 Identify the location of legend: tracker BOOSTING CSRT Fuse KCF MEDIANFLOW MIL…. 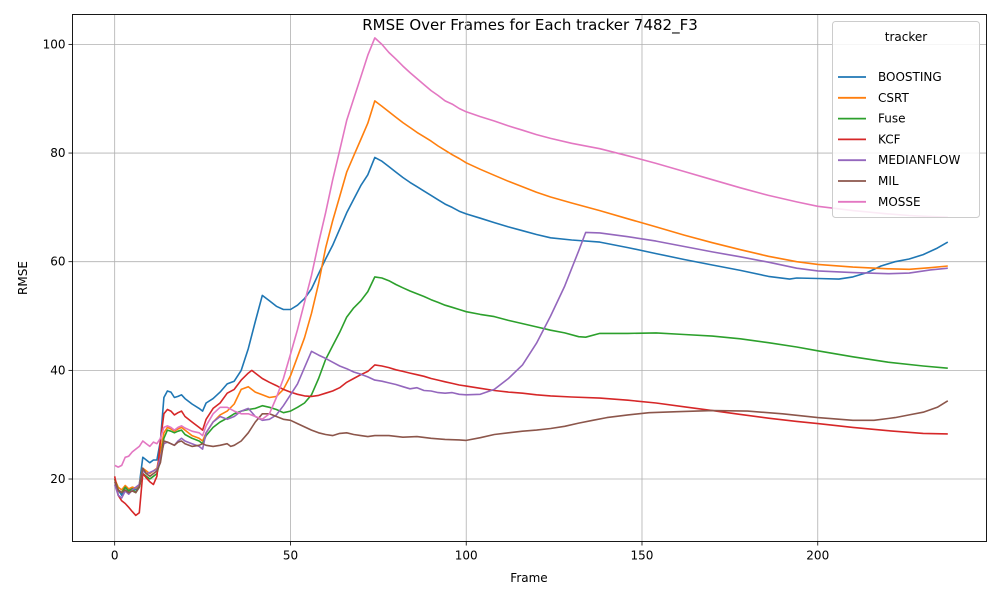
(906, 119).